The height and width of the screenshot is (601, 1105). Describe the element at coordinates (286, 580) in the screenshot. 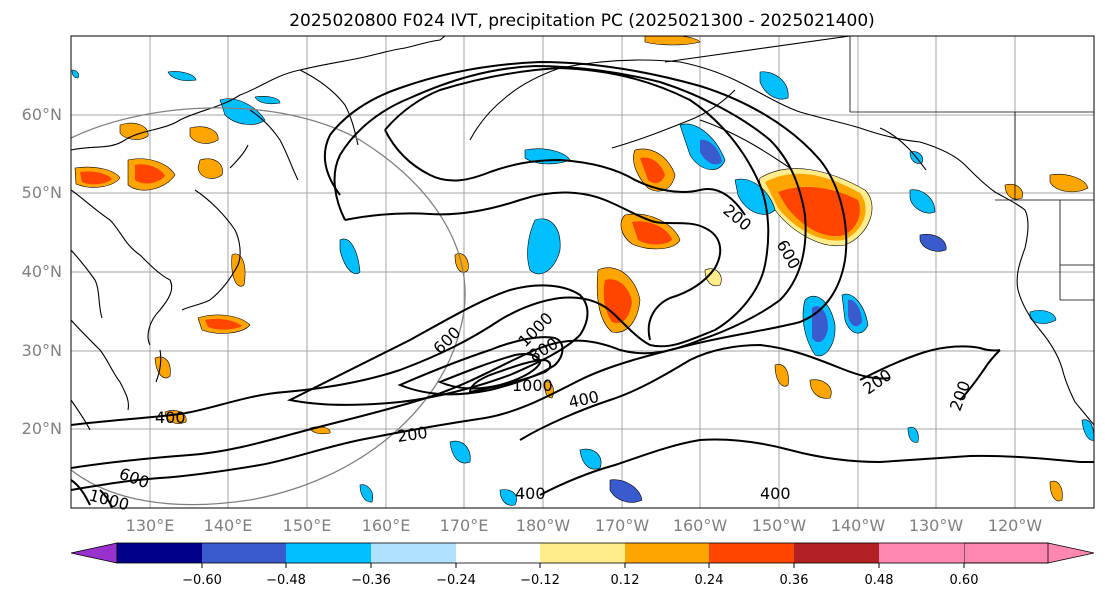

I see `colorbar-tick-label: −0.48` at that location.